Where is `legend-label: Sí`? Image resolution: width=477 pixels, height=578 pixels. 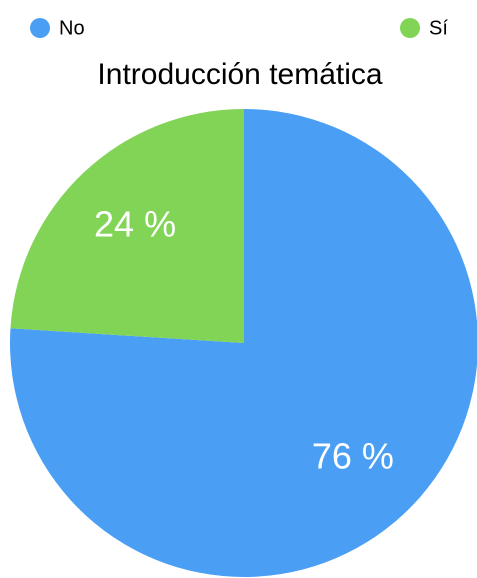 legend-label: Sí is located at coordinates (438, 28).